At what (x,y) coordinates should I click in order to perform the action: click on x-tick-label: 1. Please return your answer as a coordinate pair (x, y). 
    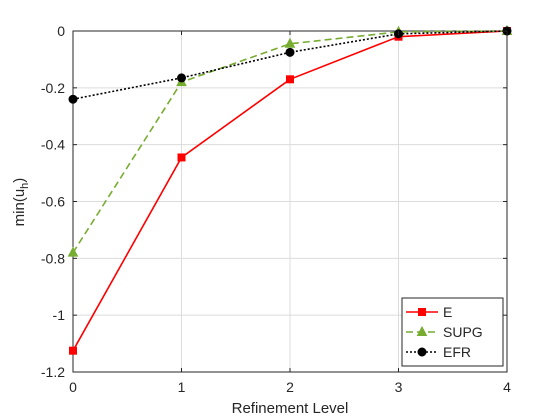
    Looking at the image, I should click on (182, 387).